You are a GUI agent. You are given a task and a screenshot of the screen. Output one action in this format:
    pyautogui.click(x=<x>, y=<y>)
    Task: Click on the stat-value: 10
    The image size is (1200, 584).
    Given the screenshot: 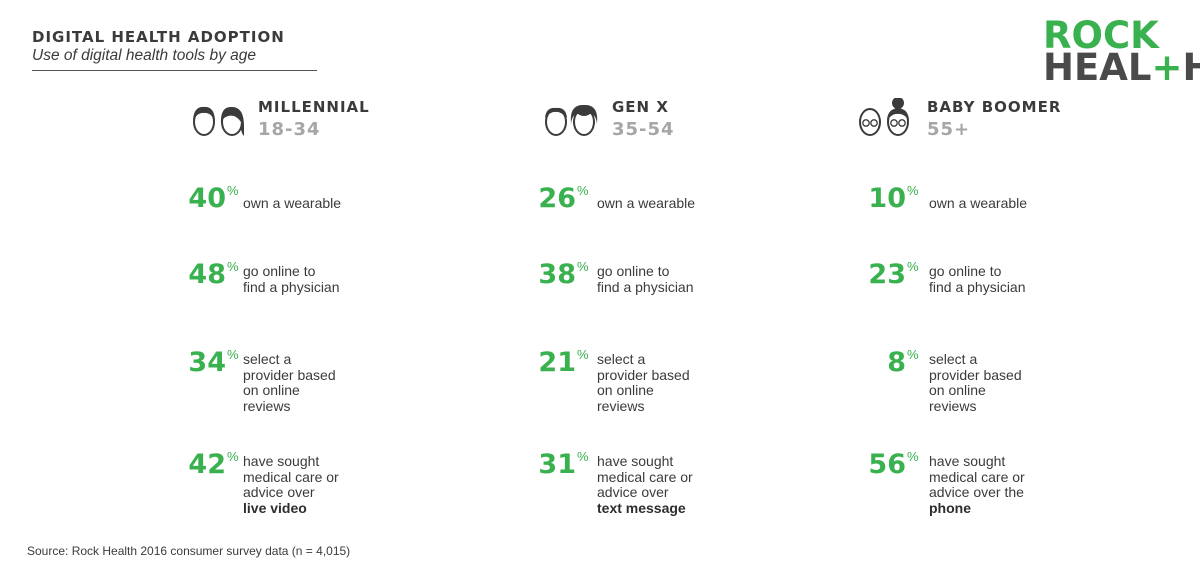 What is the action you would take?
    pyautogui.click(x=887, y=198)
    